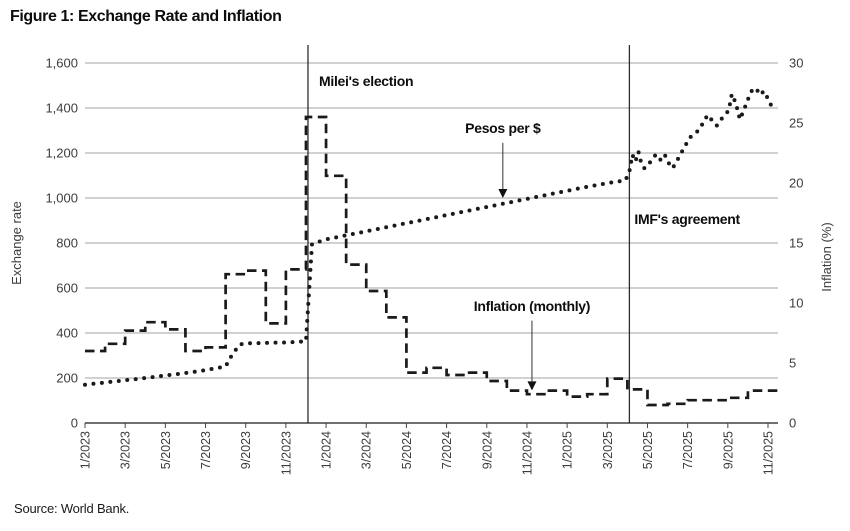 The width and height of the screenshot is (850, 531). What do you see at coordinates (792, 363) in the screenshot?
I see `y-right-tick-label: 5` at bounding box center [792, 363].